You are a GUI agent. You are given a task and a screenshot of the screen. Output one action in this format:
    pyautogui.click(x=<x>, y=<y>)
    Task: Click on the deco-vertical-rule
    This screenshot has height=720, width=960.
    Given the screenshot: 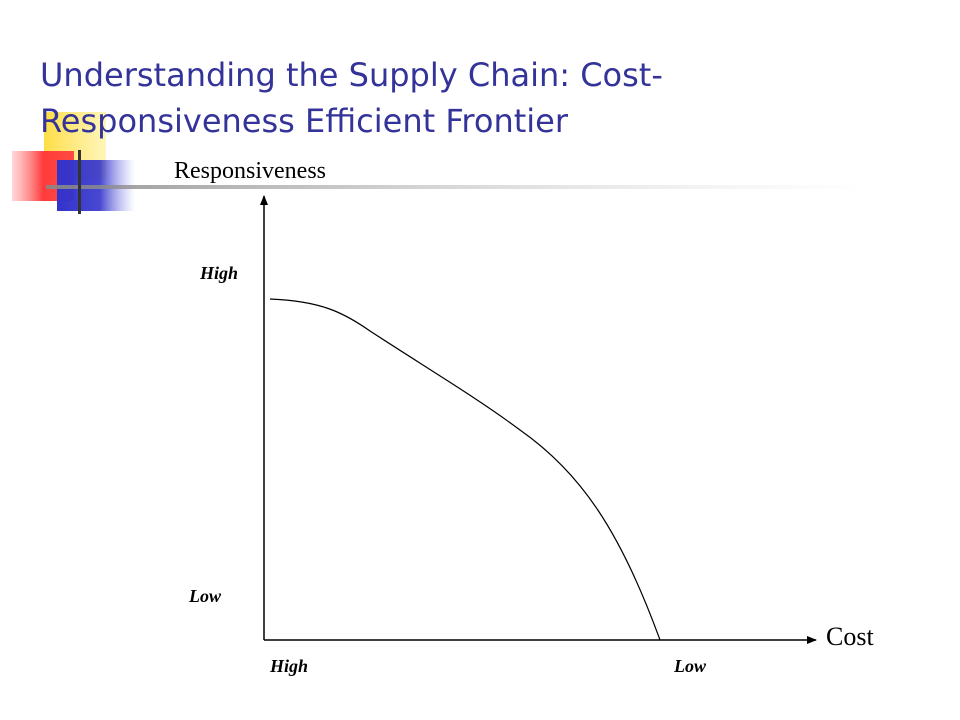 What is the action you would take?
    pyautogui.click(x=79, y=182)
    